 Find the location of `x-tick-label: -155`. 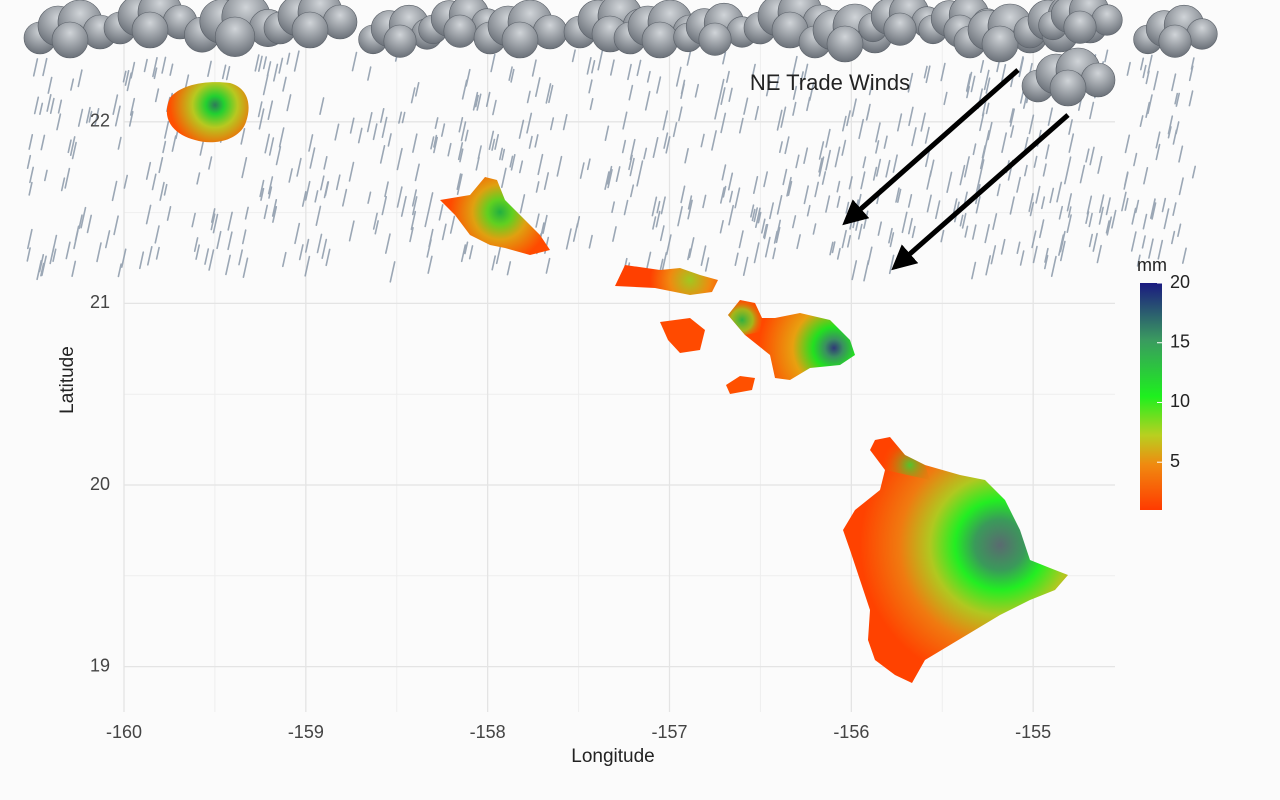

x-tick-label: -155 is located at coordinates (1033, 732).